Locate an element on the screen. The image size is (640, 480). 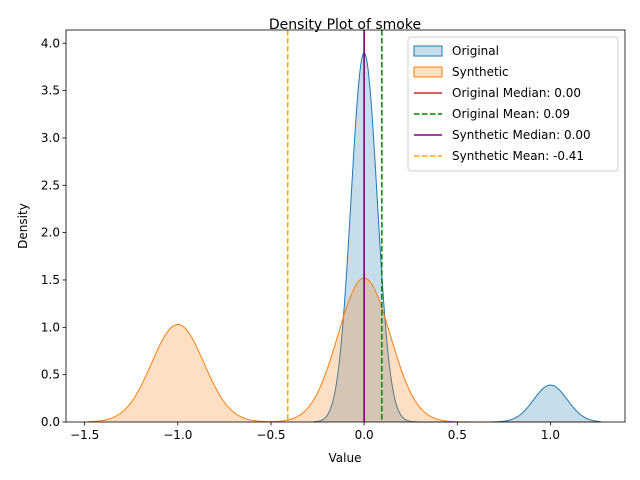
y-tick-label: 2.0 is located at coordinates (50, 233).